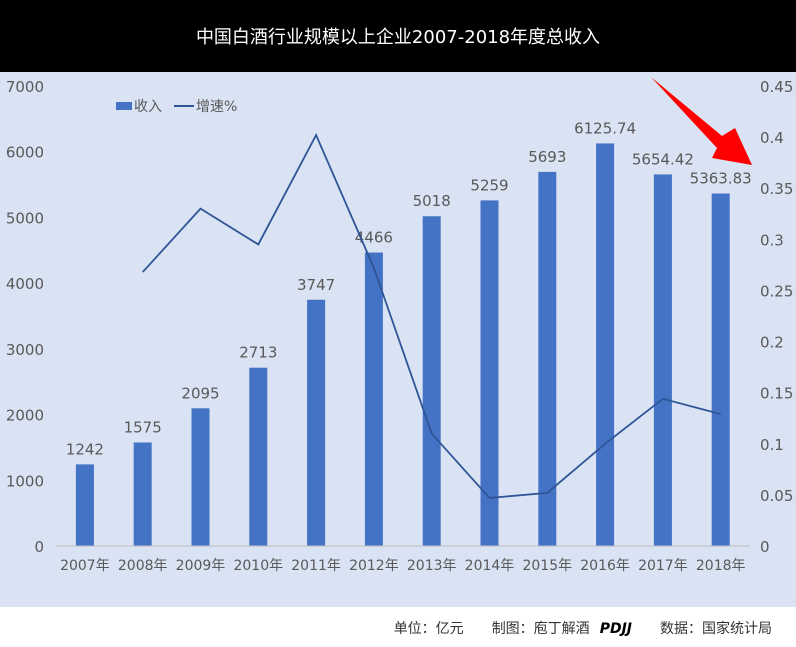 Image resolution: width=796 pixels, height=647 pixels. Describe the element at coordinates (547, 358) in the screenshot. I see `bar-2015年` at that location.